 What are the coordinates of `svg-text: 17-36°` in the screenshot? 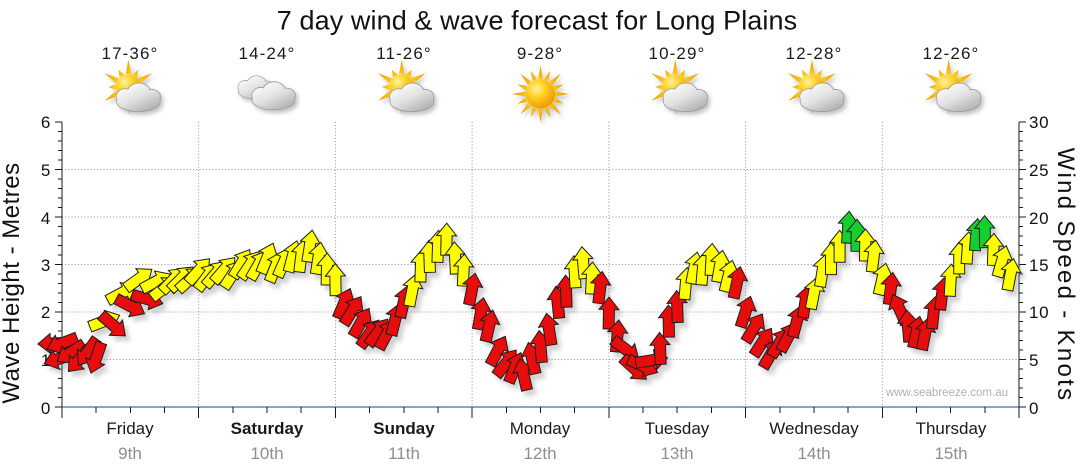 It's located at (130, 53).